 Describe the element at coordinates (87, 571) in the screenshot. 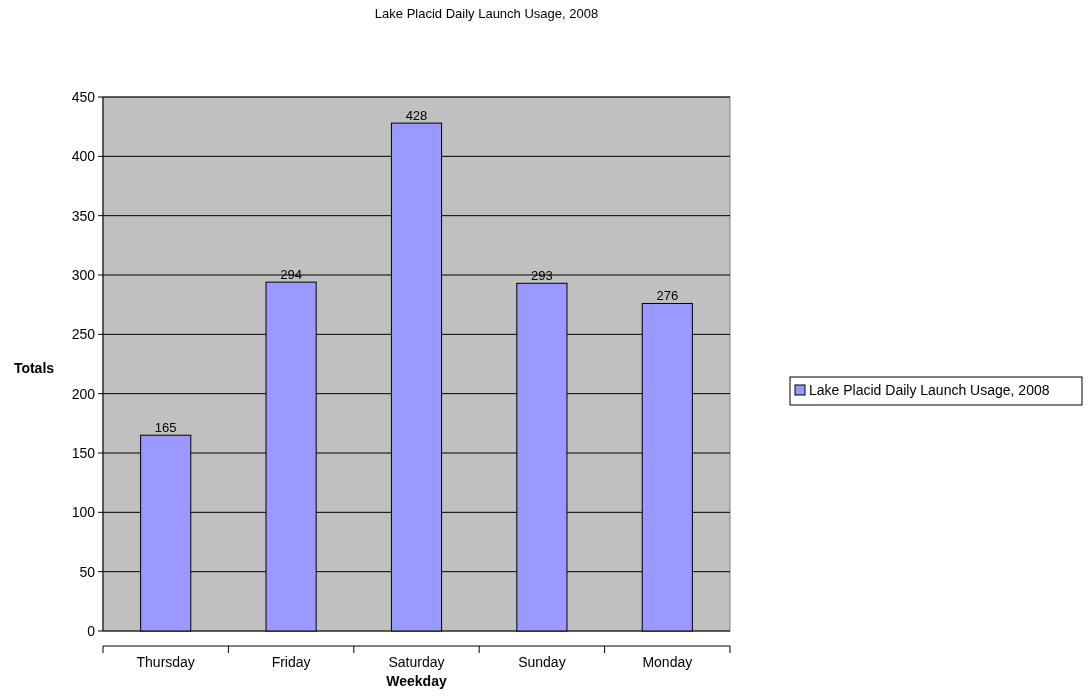

I see `y-tick-label: 50` at that location.